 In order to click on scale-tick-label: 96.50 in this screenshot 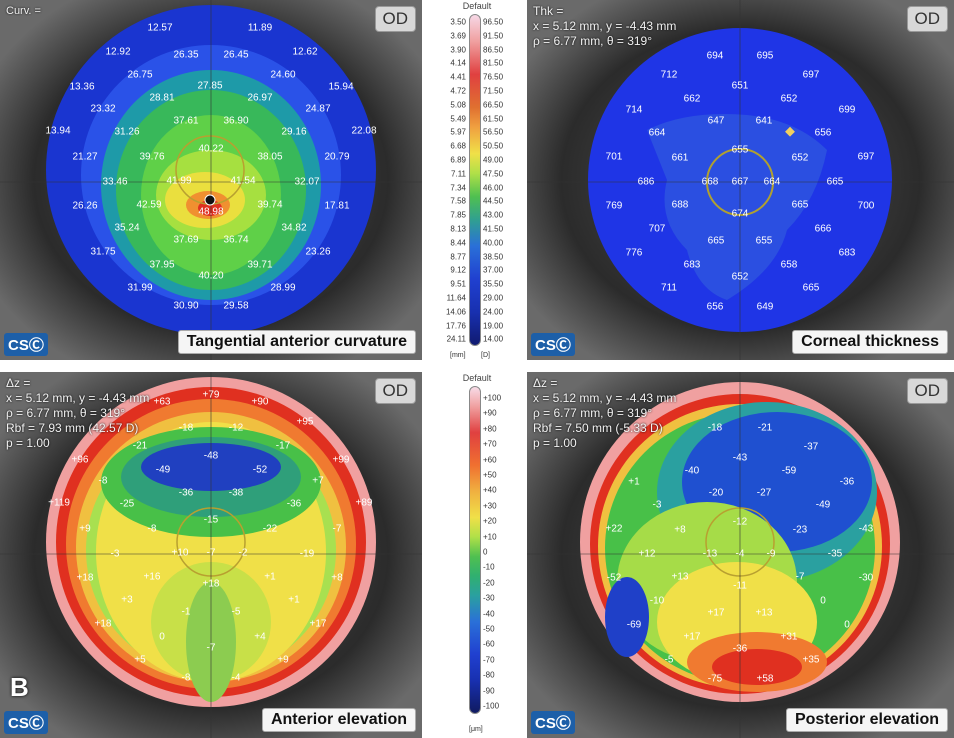, I will do `click(493, 22)`.